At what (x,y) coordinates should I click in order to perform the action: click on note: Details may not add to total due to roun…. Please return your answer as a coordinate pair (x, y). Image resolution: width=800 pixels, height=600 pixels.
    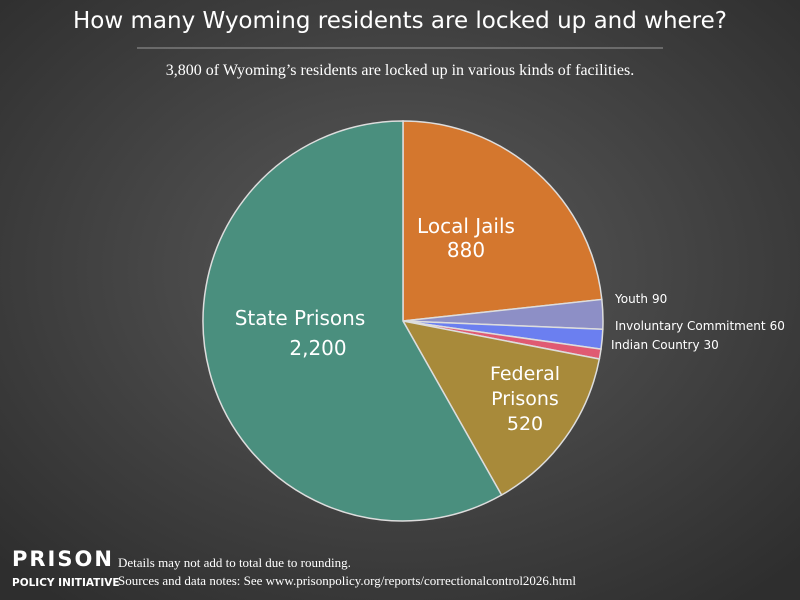
    Looking at the image, I should click on (234, 562).